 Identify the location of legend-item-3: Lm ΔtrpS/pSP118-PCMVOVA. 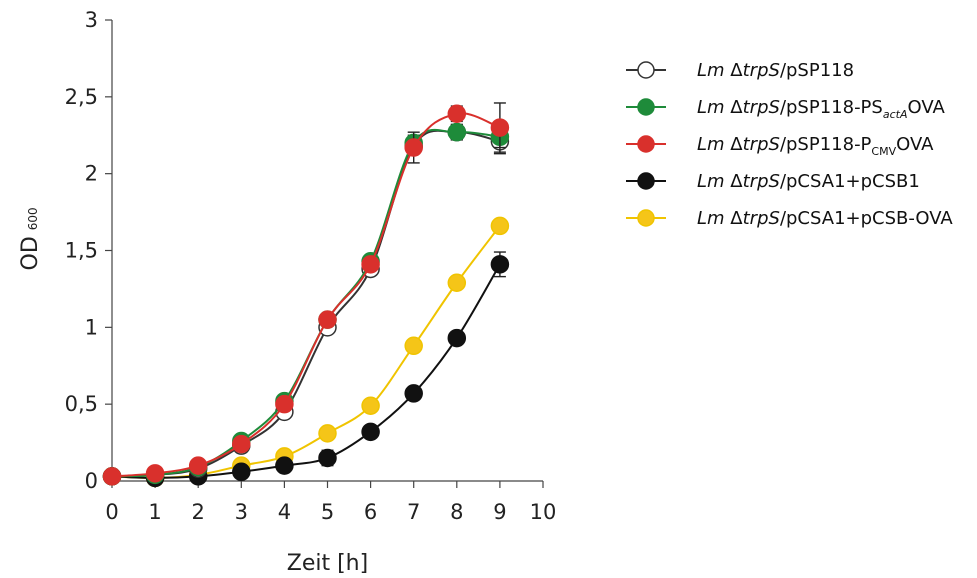
(780, 146).